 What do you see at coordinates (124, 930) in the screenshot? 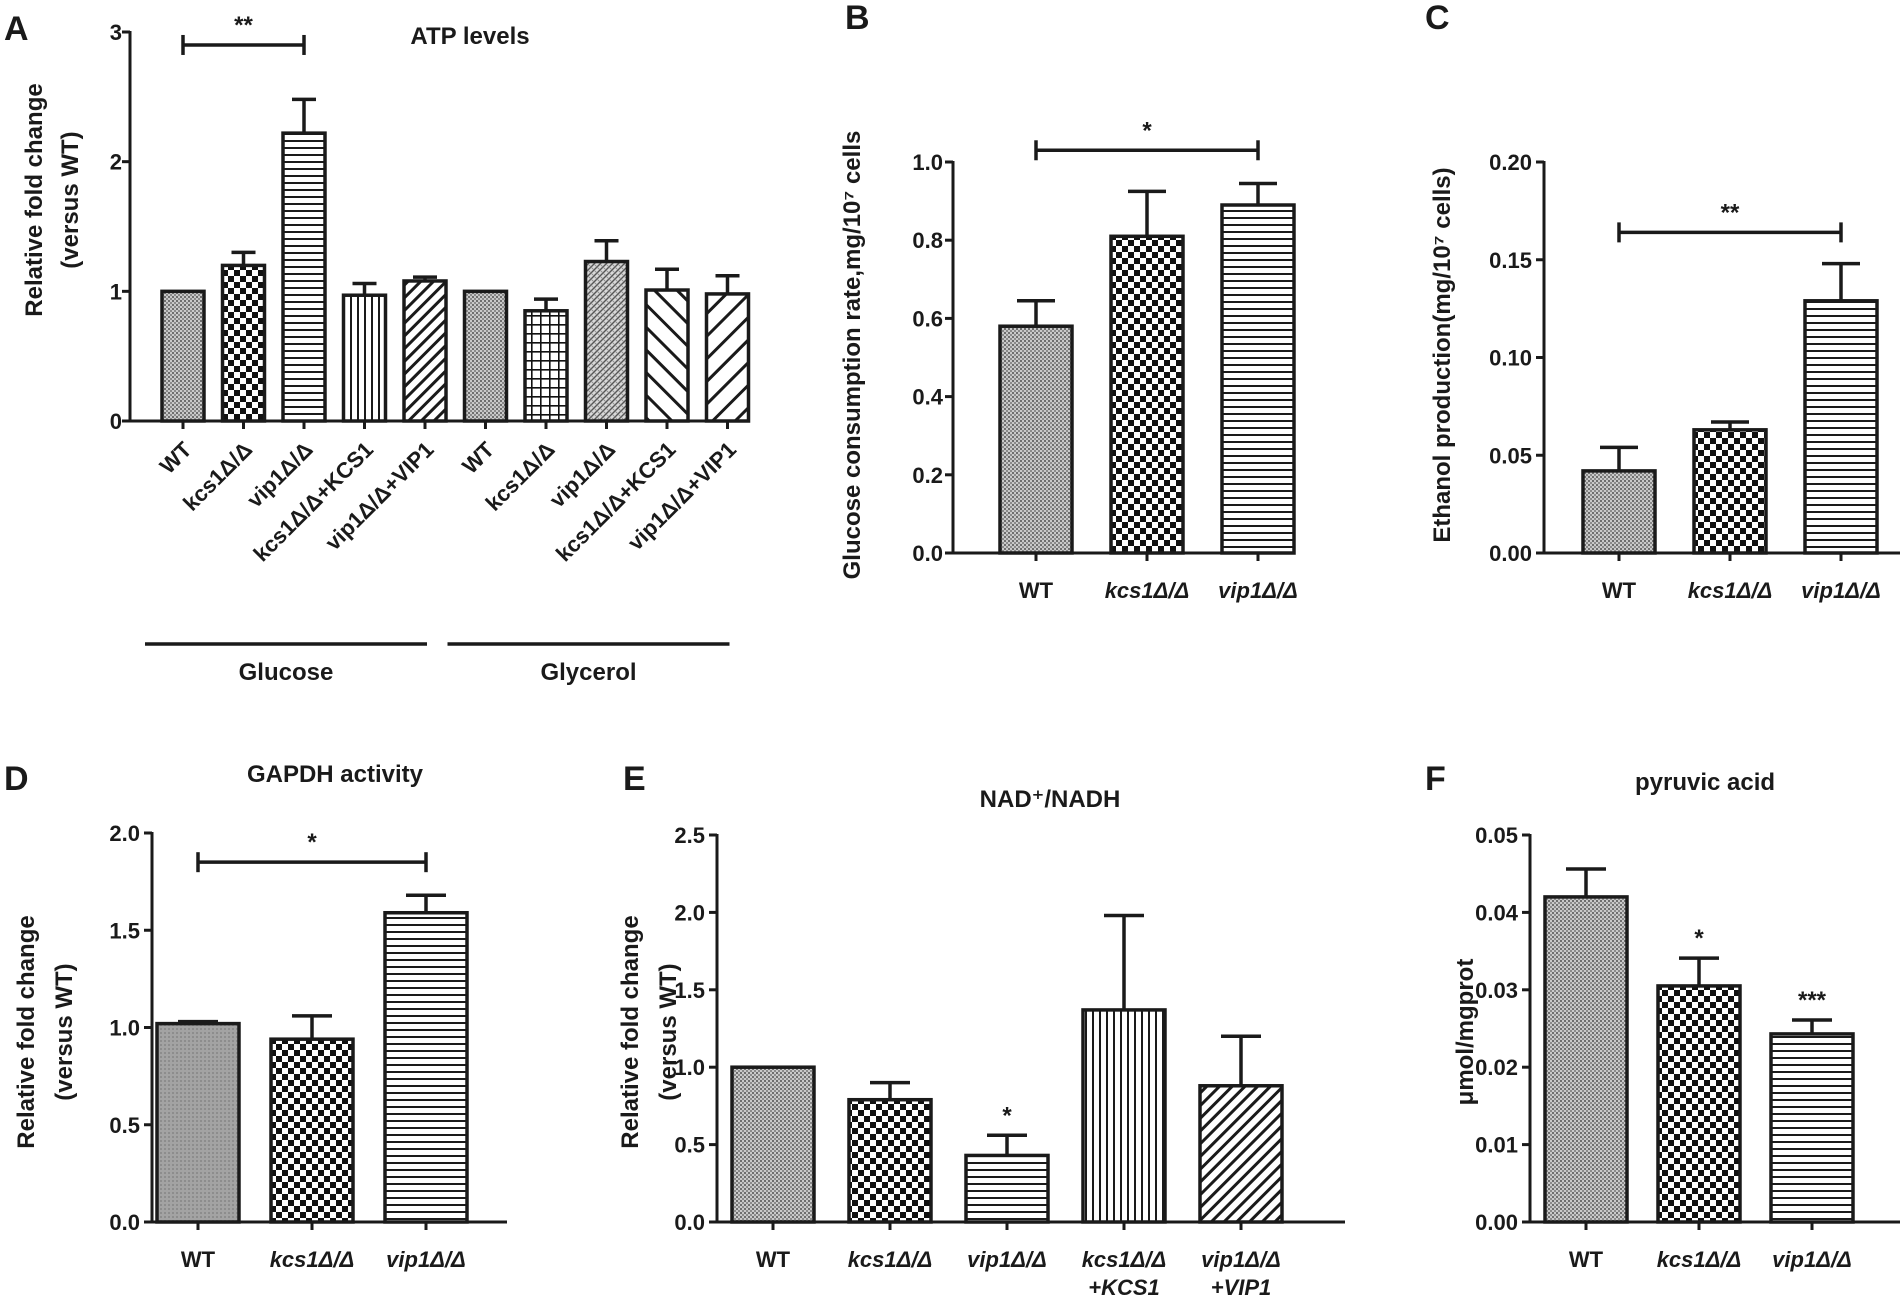
I see `y-tick-label: 1.5` at bounding box center [124, 930].